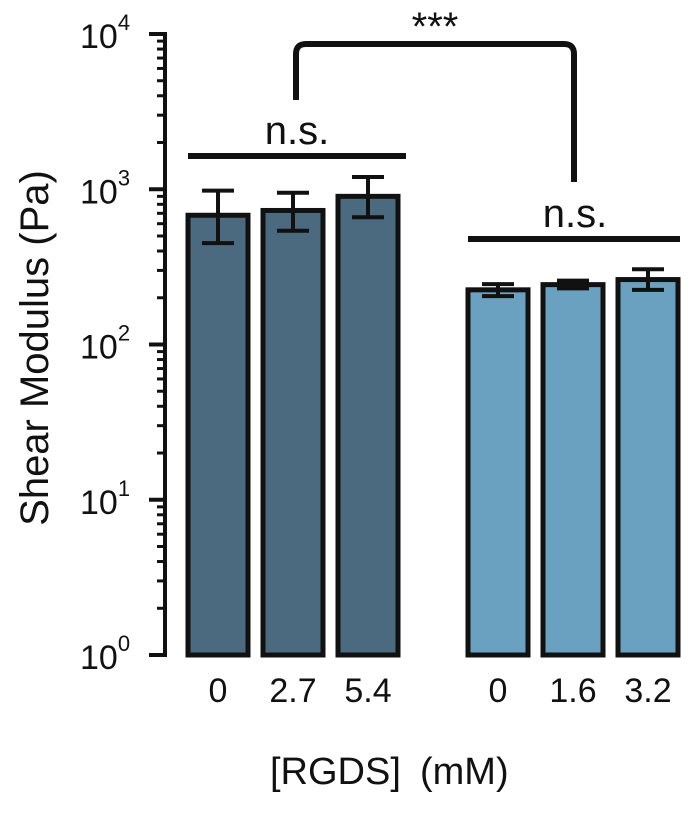 This screenshot has width=700, height=814. Describe the element at coordinates (464, 772) in the screenshot. I see `x-axis-label-unit: (mM)` at that location.